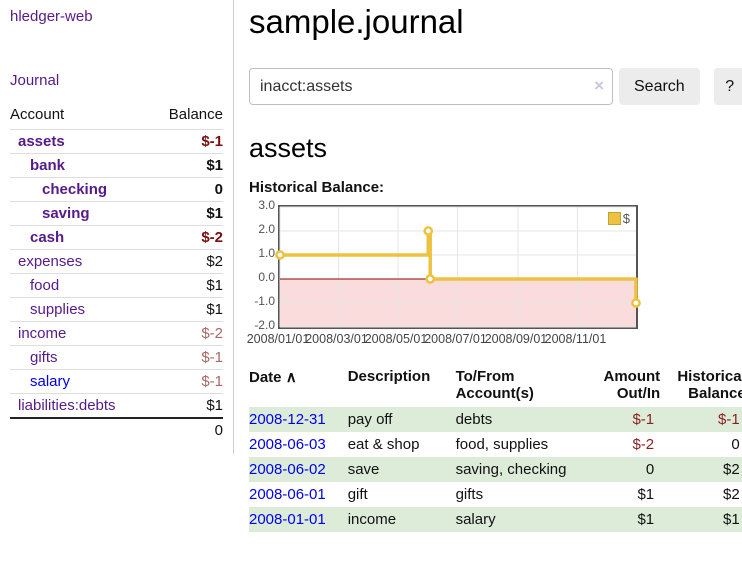  What do you see at coordinates (502, 444) in the screenshot?
I see `transaction-accounts: food, supplies` at bounding box center [502, 444].